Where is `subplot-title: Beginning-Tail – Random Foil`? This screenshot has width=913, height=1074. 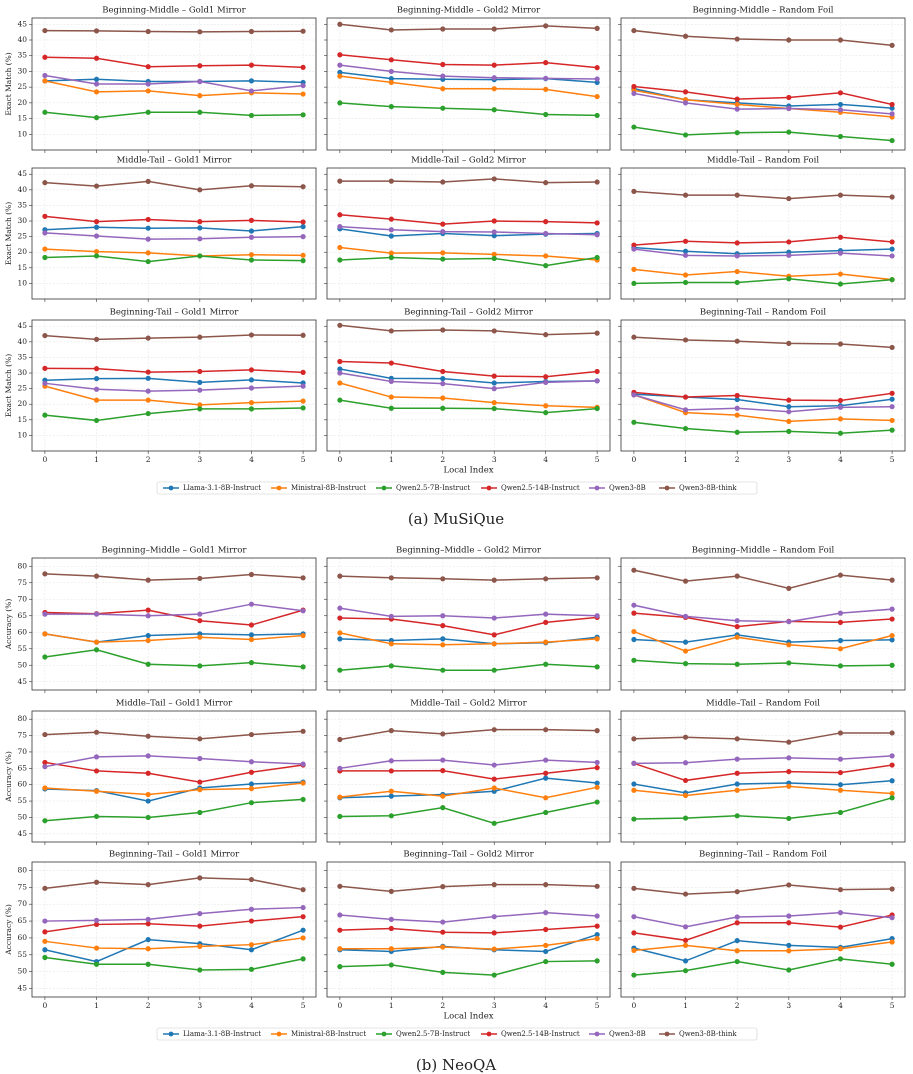
subplot-title: Beginning-Tail – Random Foil is located at coordinates (763, 313).